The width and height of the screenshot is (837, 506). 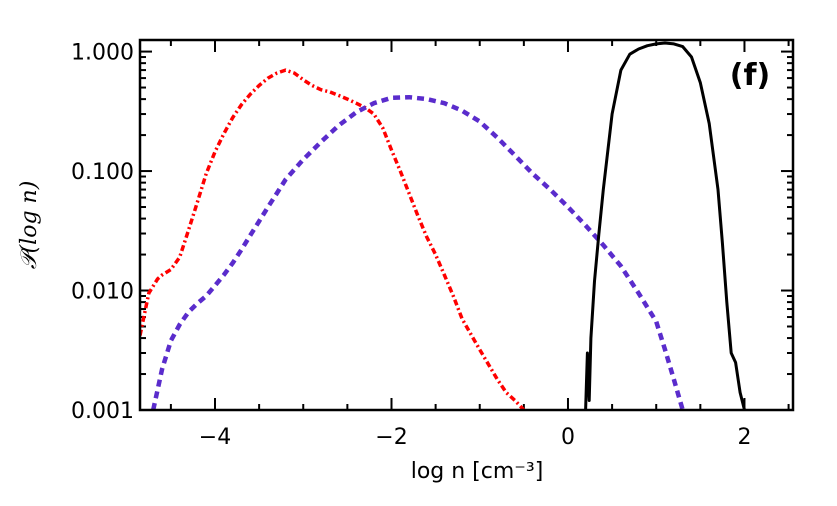 What do you see at coordinates (568, 437) in the screenshot?
I see `x-tick-label: 0` at bounding box center [568, 437].